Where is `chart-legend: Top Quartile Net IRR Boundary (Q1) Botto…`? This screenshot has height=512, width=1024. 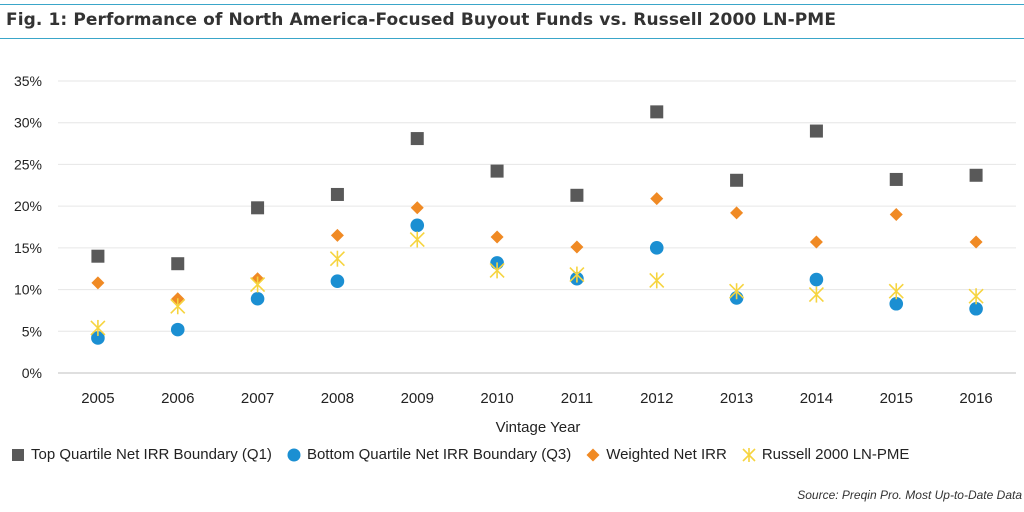
chart-legend: Top Quartile Net IRR Boundary (Q1) Botto… is located at coordinates (515, 454).